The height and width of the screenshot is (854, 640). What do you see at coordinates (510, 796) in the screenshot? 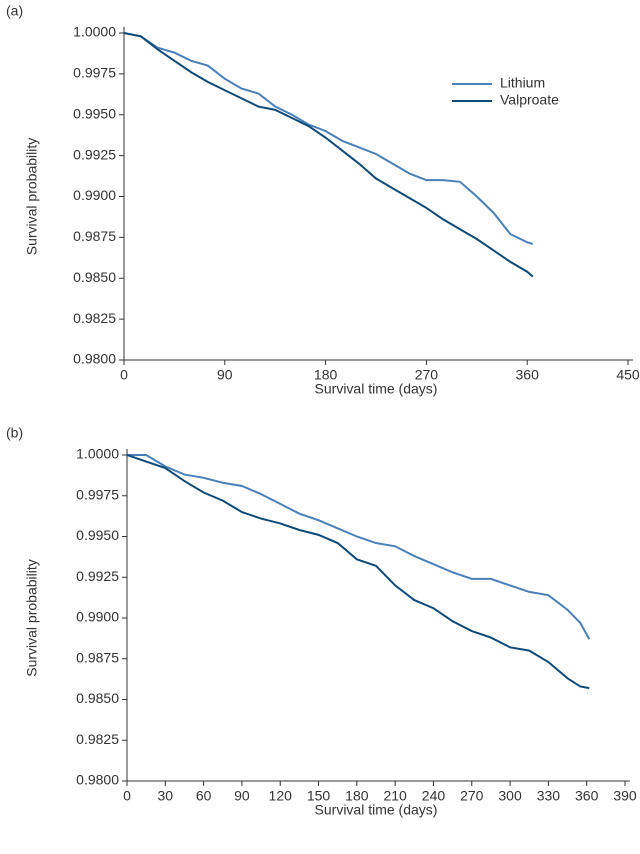
I see `x-tick-label: 300` at bounding box center [510, 796].